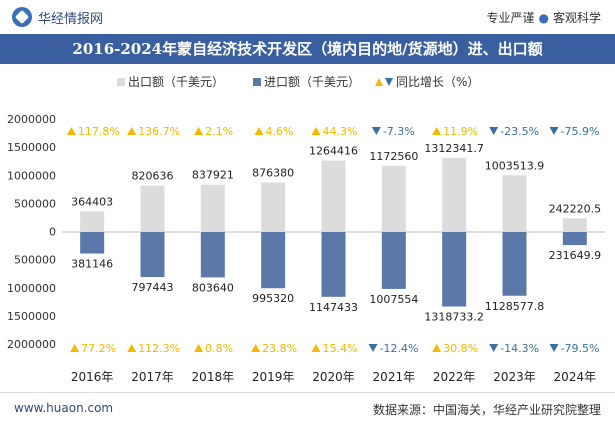 The image size is (615, 427). I want to click on brand: 华经情报网, so click(57, 17).